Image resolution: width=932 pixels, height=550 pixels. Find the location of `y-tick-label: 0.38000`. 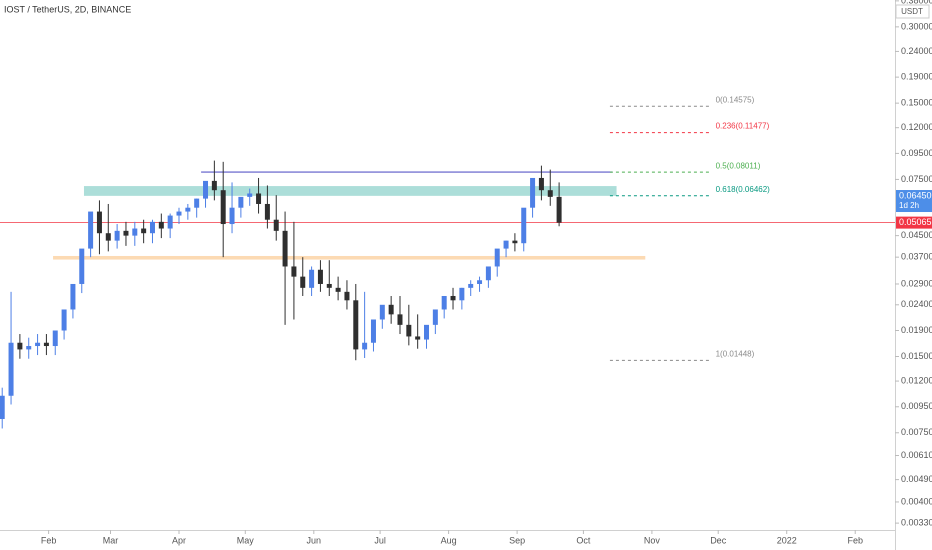

y-tick-label: 0.38000 is located at coordinates (916, 2).